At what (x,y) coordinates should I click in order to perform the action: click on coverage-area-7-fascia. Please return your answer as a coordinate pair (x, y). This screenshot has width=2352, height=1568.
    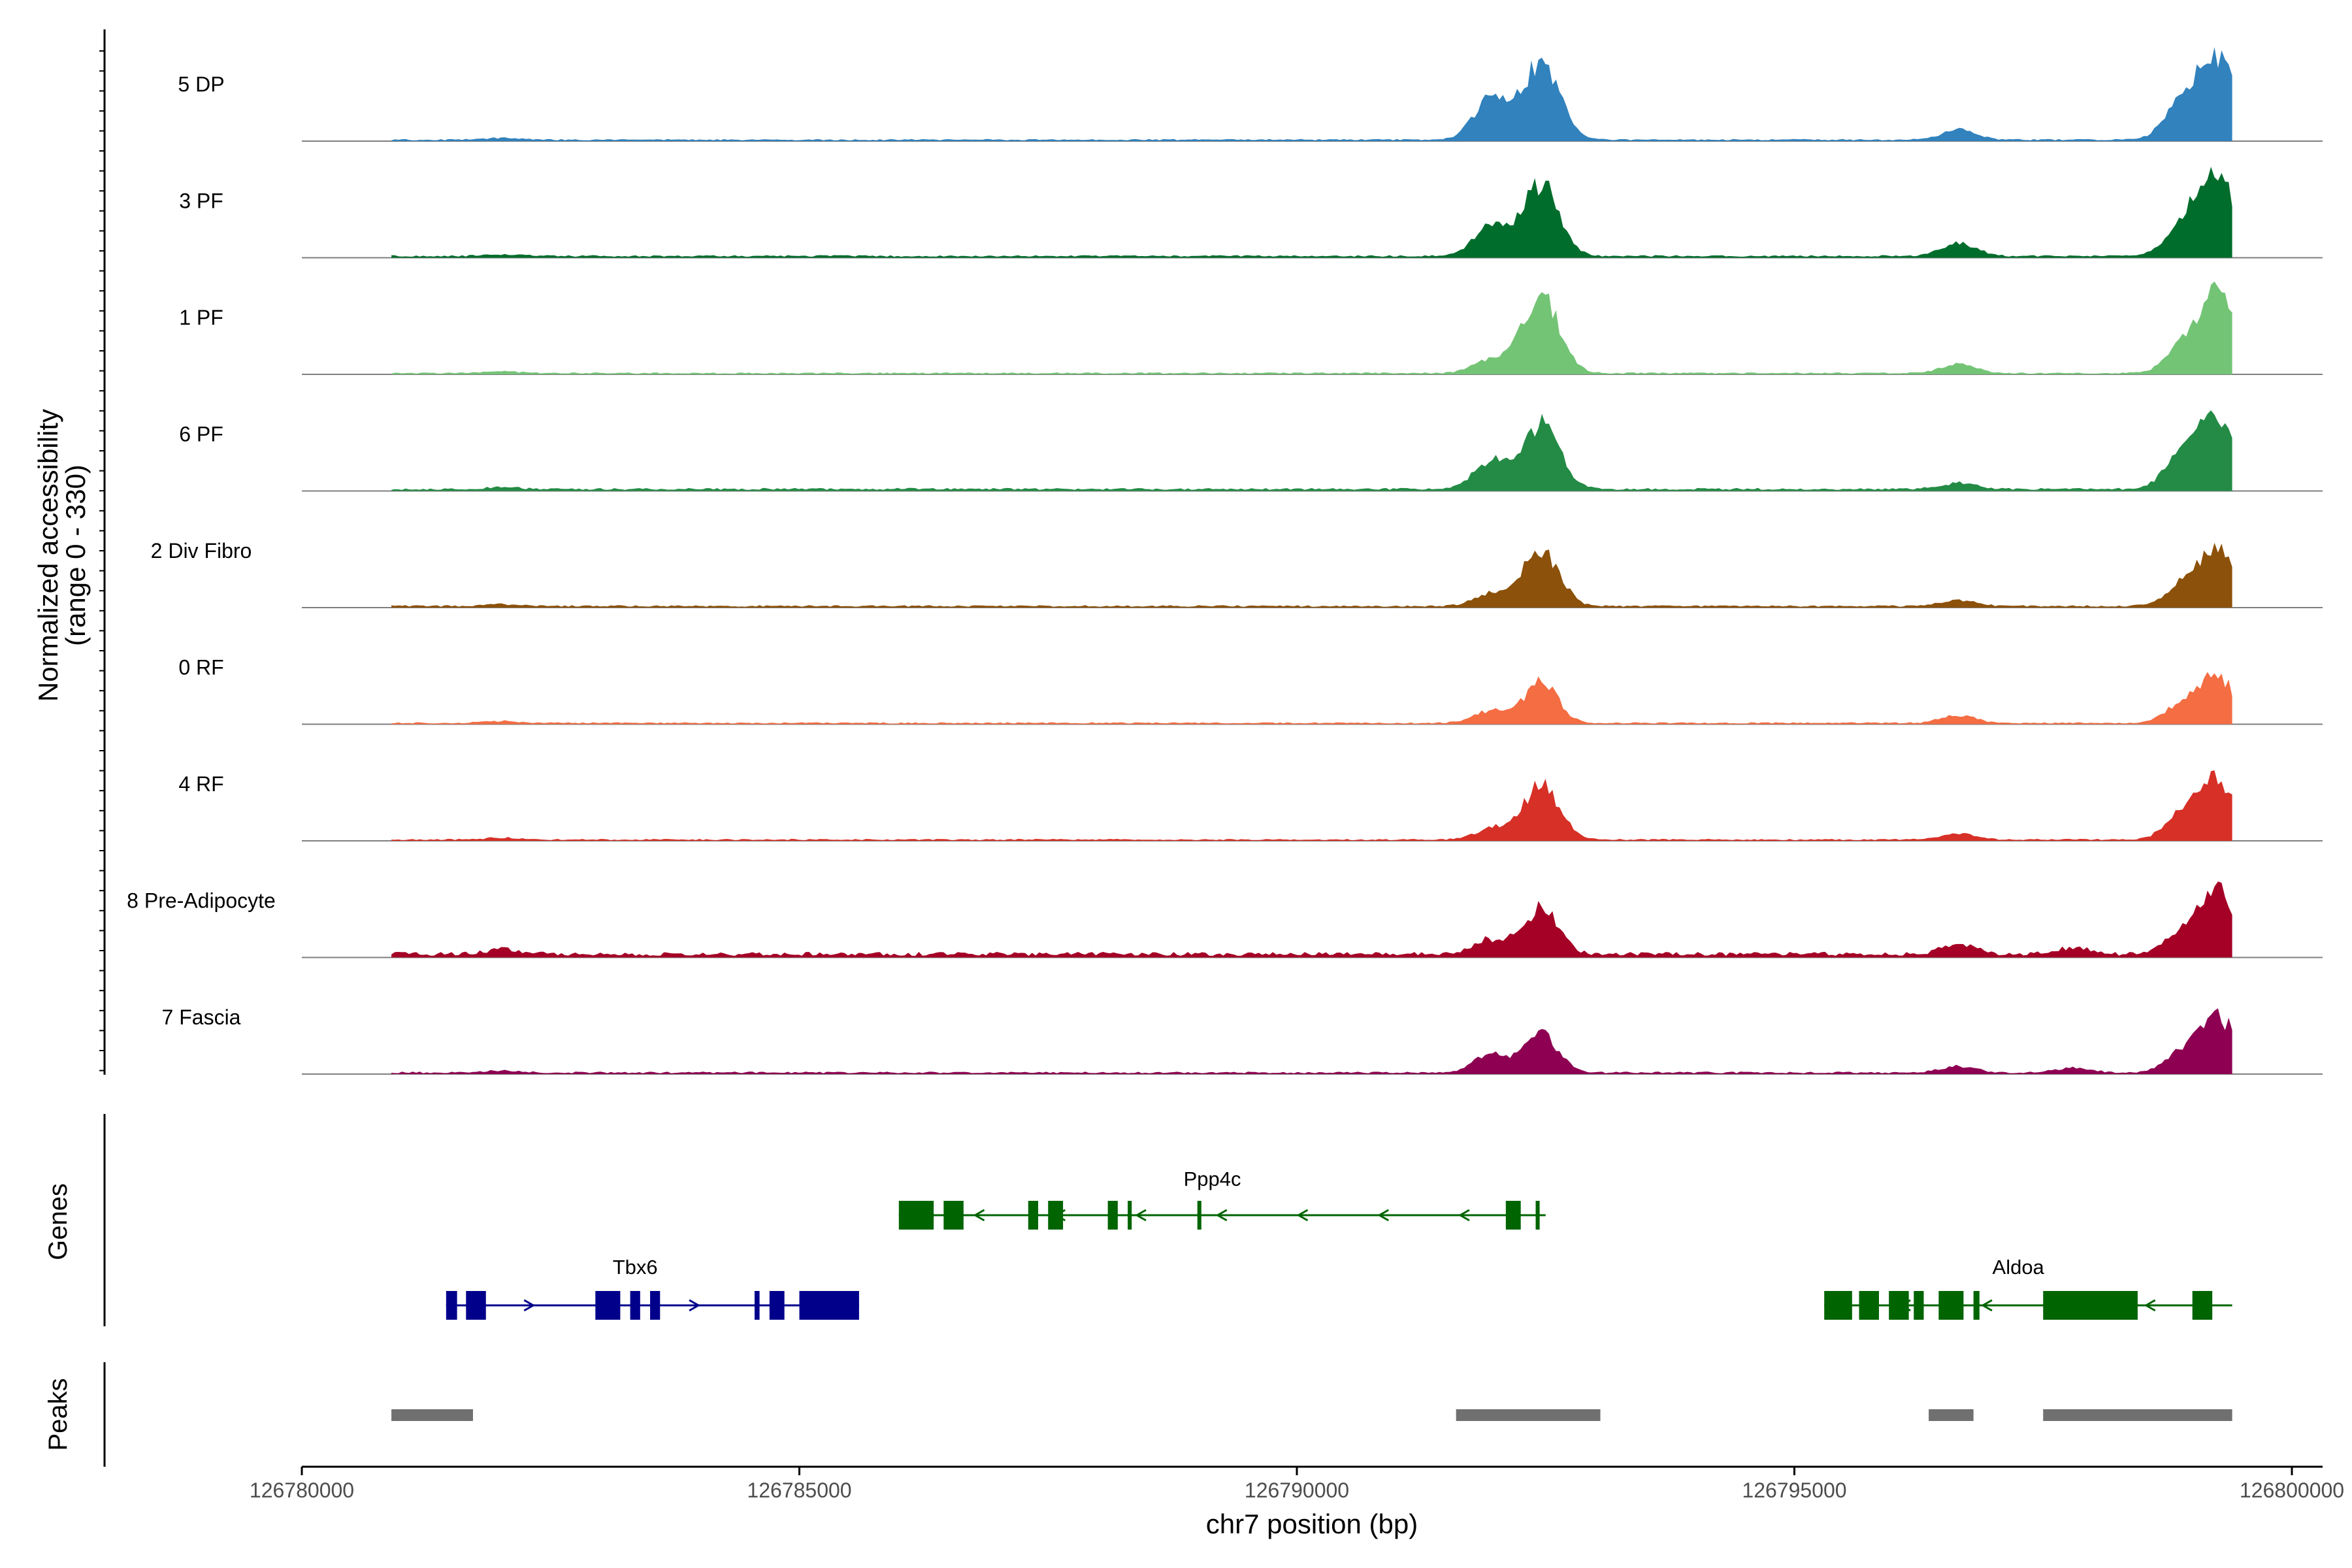
    Looking at the image, I should click on (1311, 1041).